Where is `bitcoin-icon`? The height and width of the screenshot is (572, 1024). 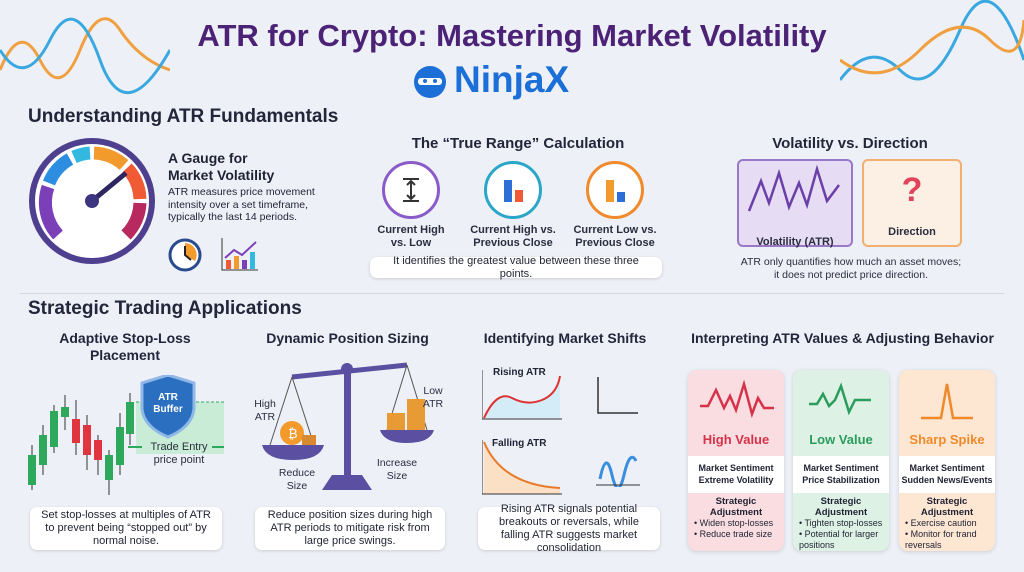
bitcoin-icon is located at coordinates (292, 433).